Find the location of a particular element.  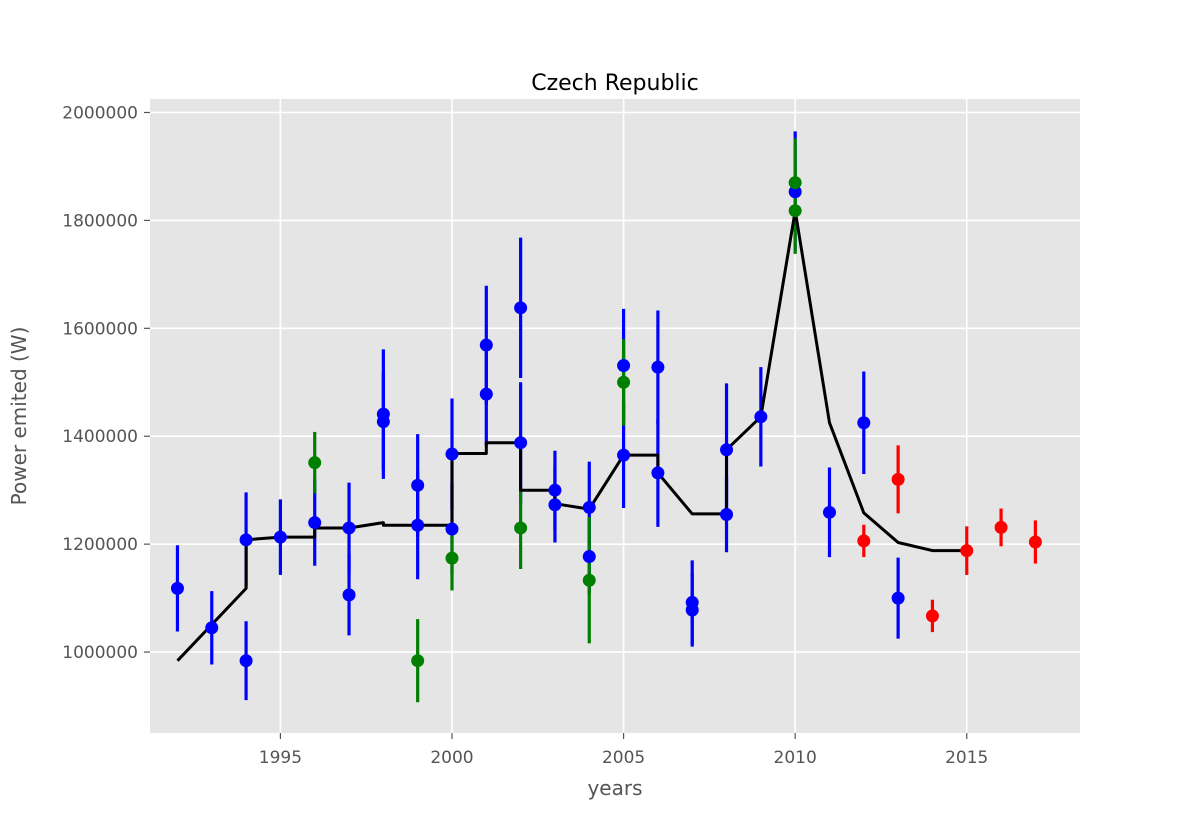

y-tick-label: 1200000 is located at coordinates (100, 545).